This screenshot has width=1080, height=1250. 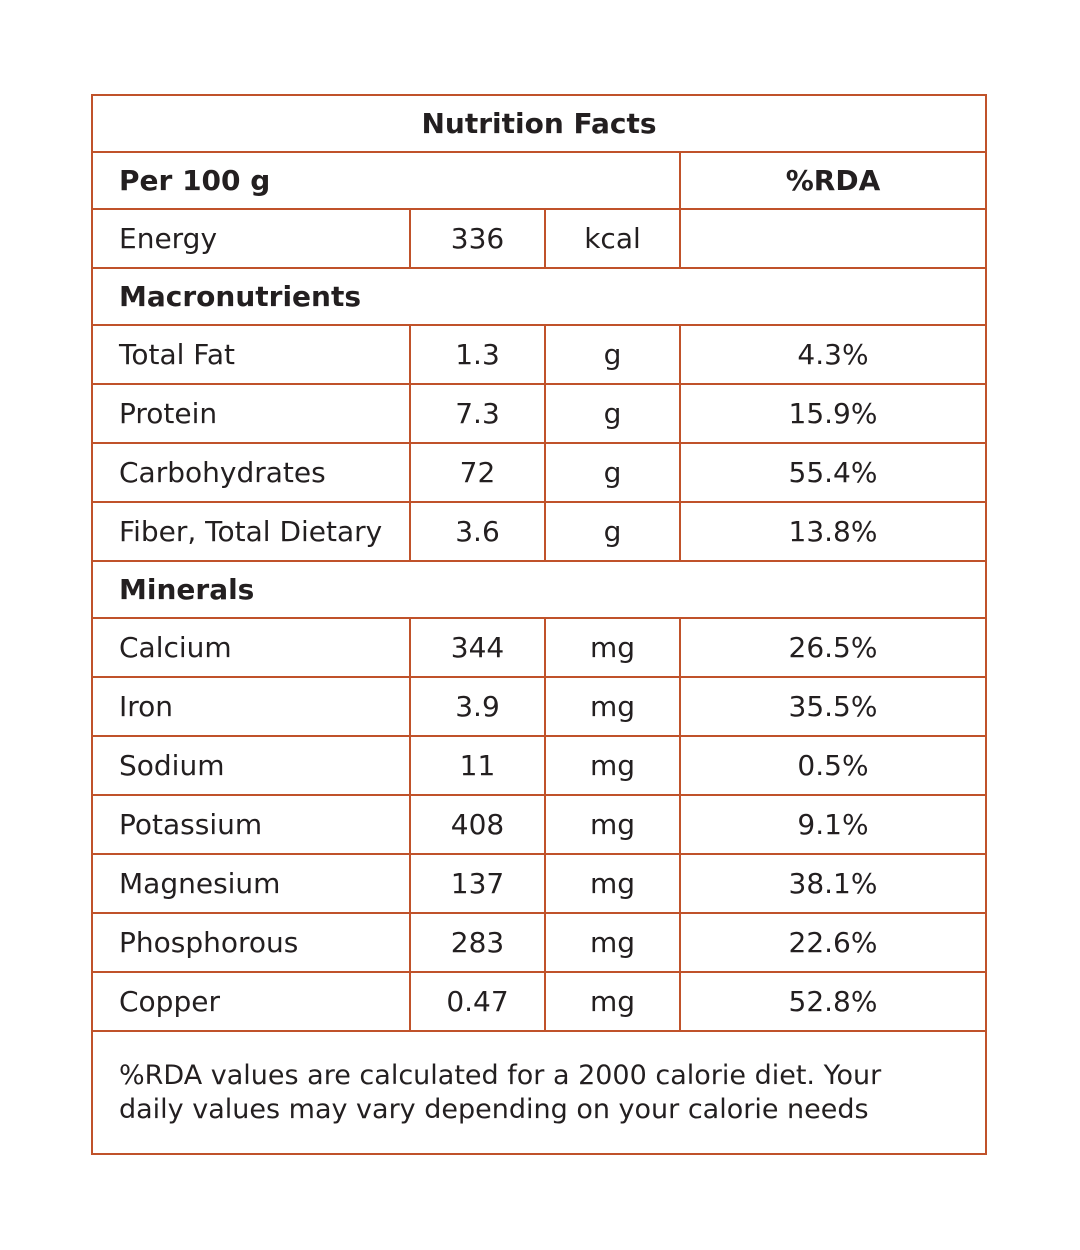 I want to click on nutrient-value: 3.9, so click(x=477, y=706).